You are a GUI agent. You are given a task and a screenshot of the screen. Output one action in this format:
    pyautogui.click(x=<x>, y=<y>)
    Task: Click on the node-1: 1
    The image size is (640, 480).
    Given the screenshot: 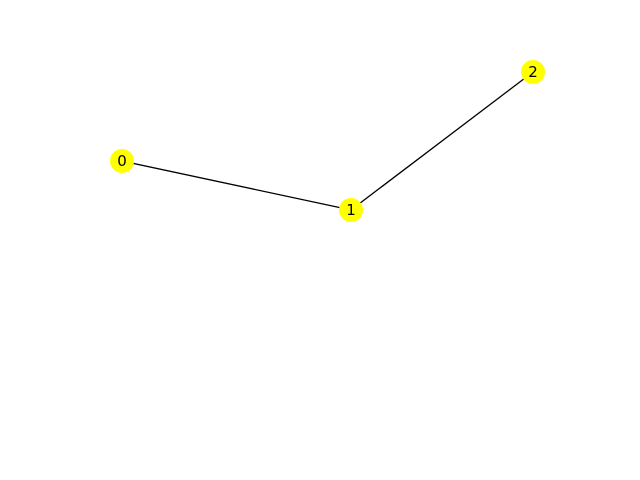 What is the action you would take?
    pyautogui.click(x=351, y=210)
    